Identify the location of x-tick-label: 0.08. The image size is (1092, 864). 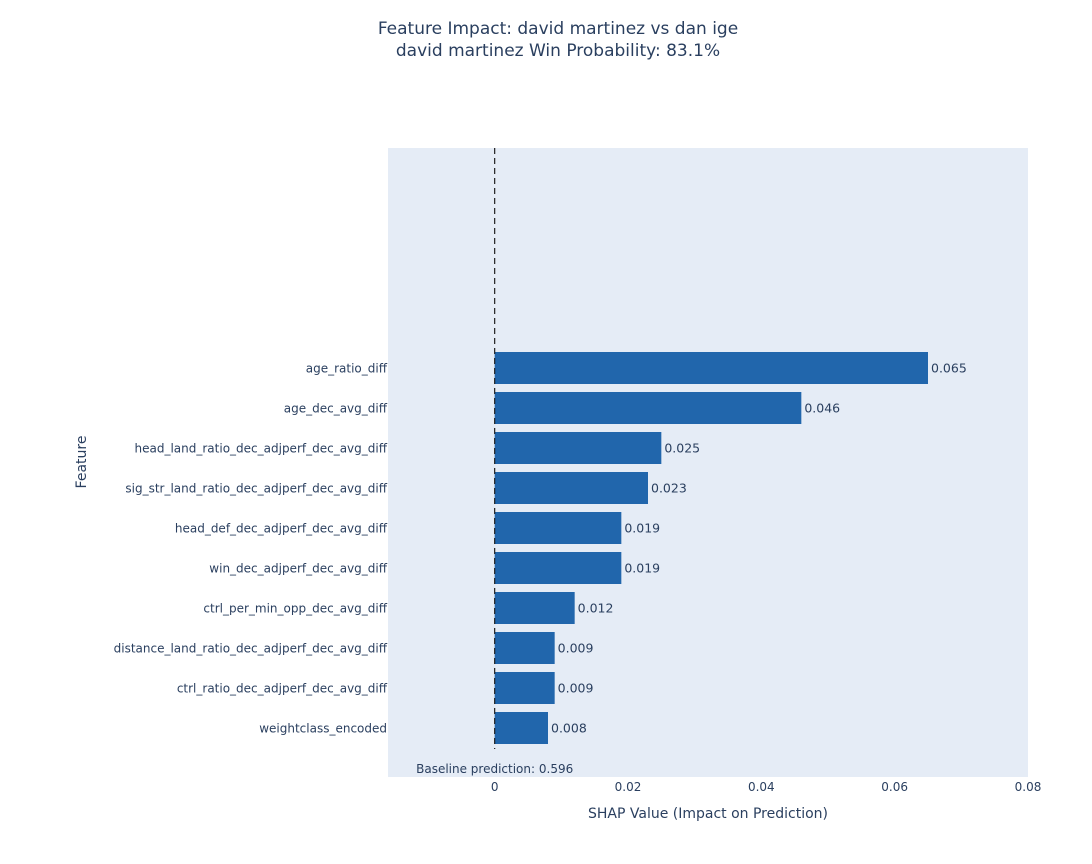
(1028, 787).